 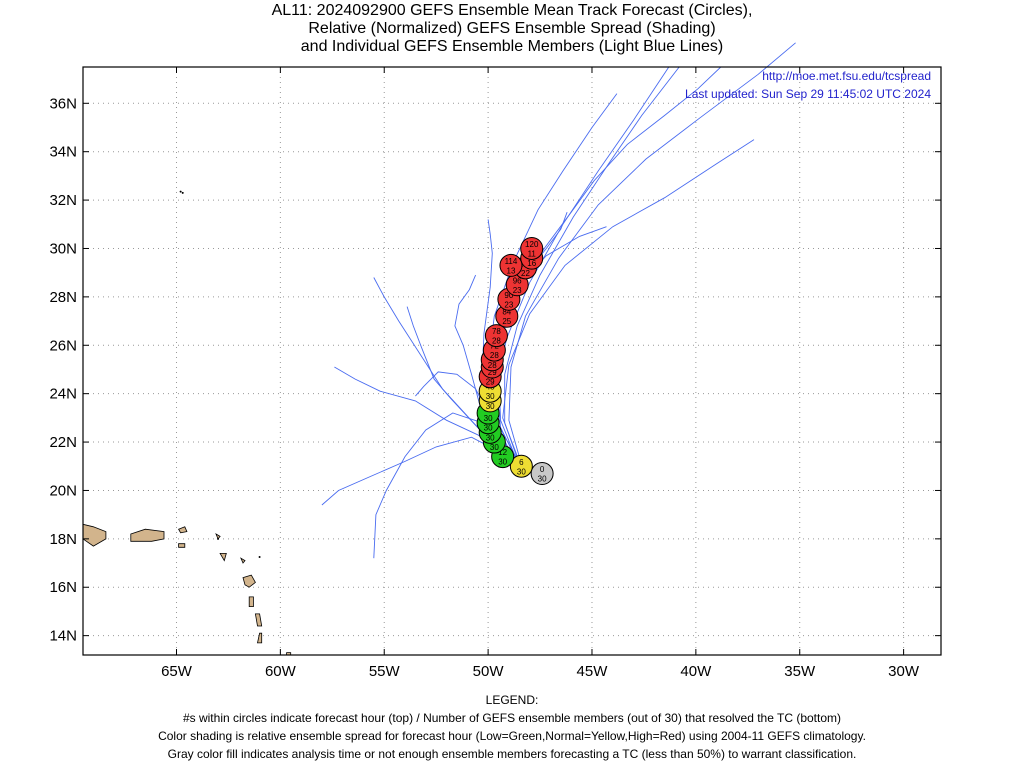 What do you see at coordinates (542, 469) in the screenshot?
I see `forecast-hour-label: 0` at bounding box center [542, 469].